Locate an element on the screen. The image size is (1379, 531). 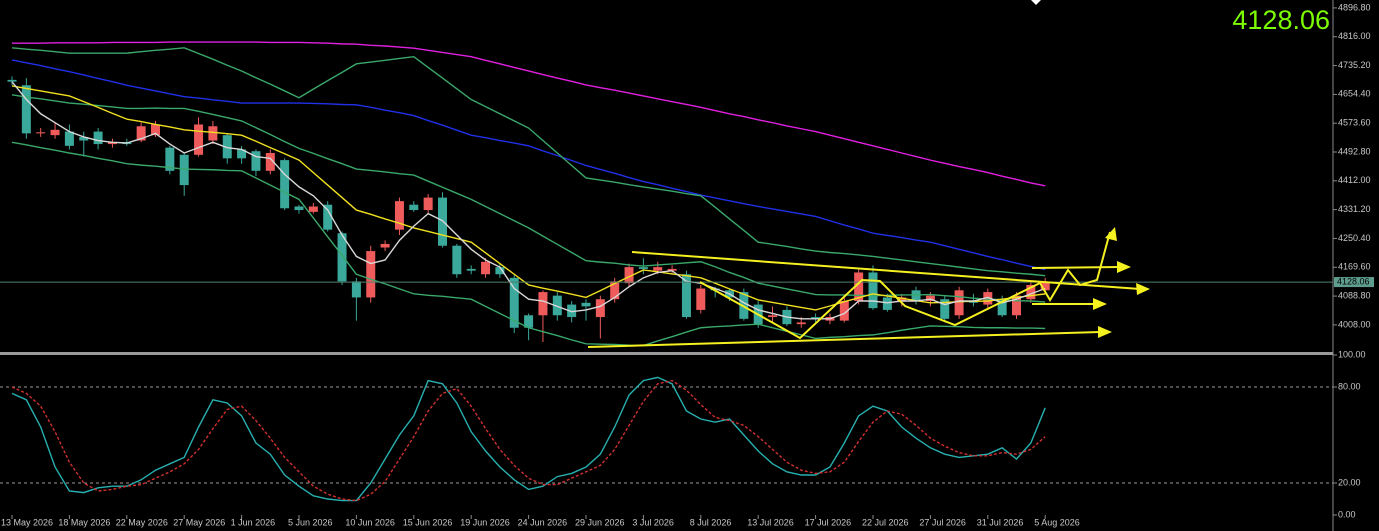
x-tick-label: 15 Jun 2026 is located at coordinates (428, 522).